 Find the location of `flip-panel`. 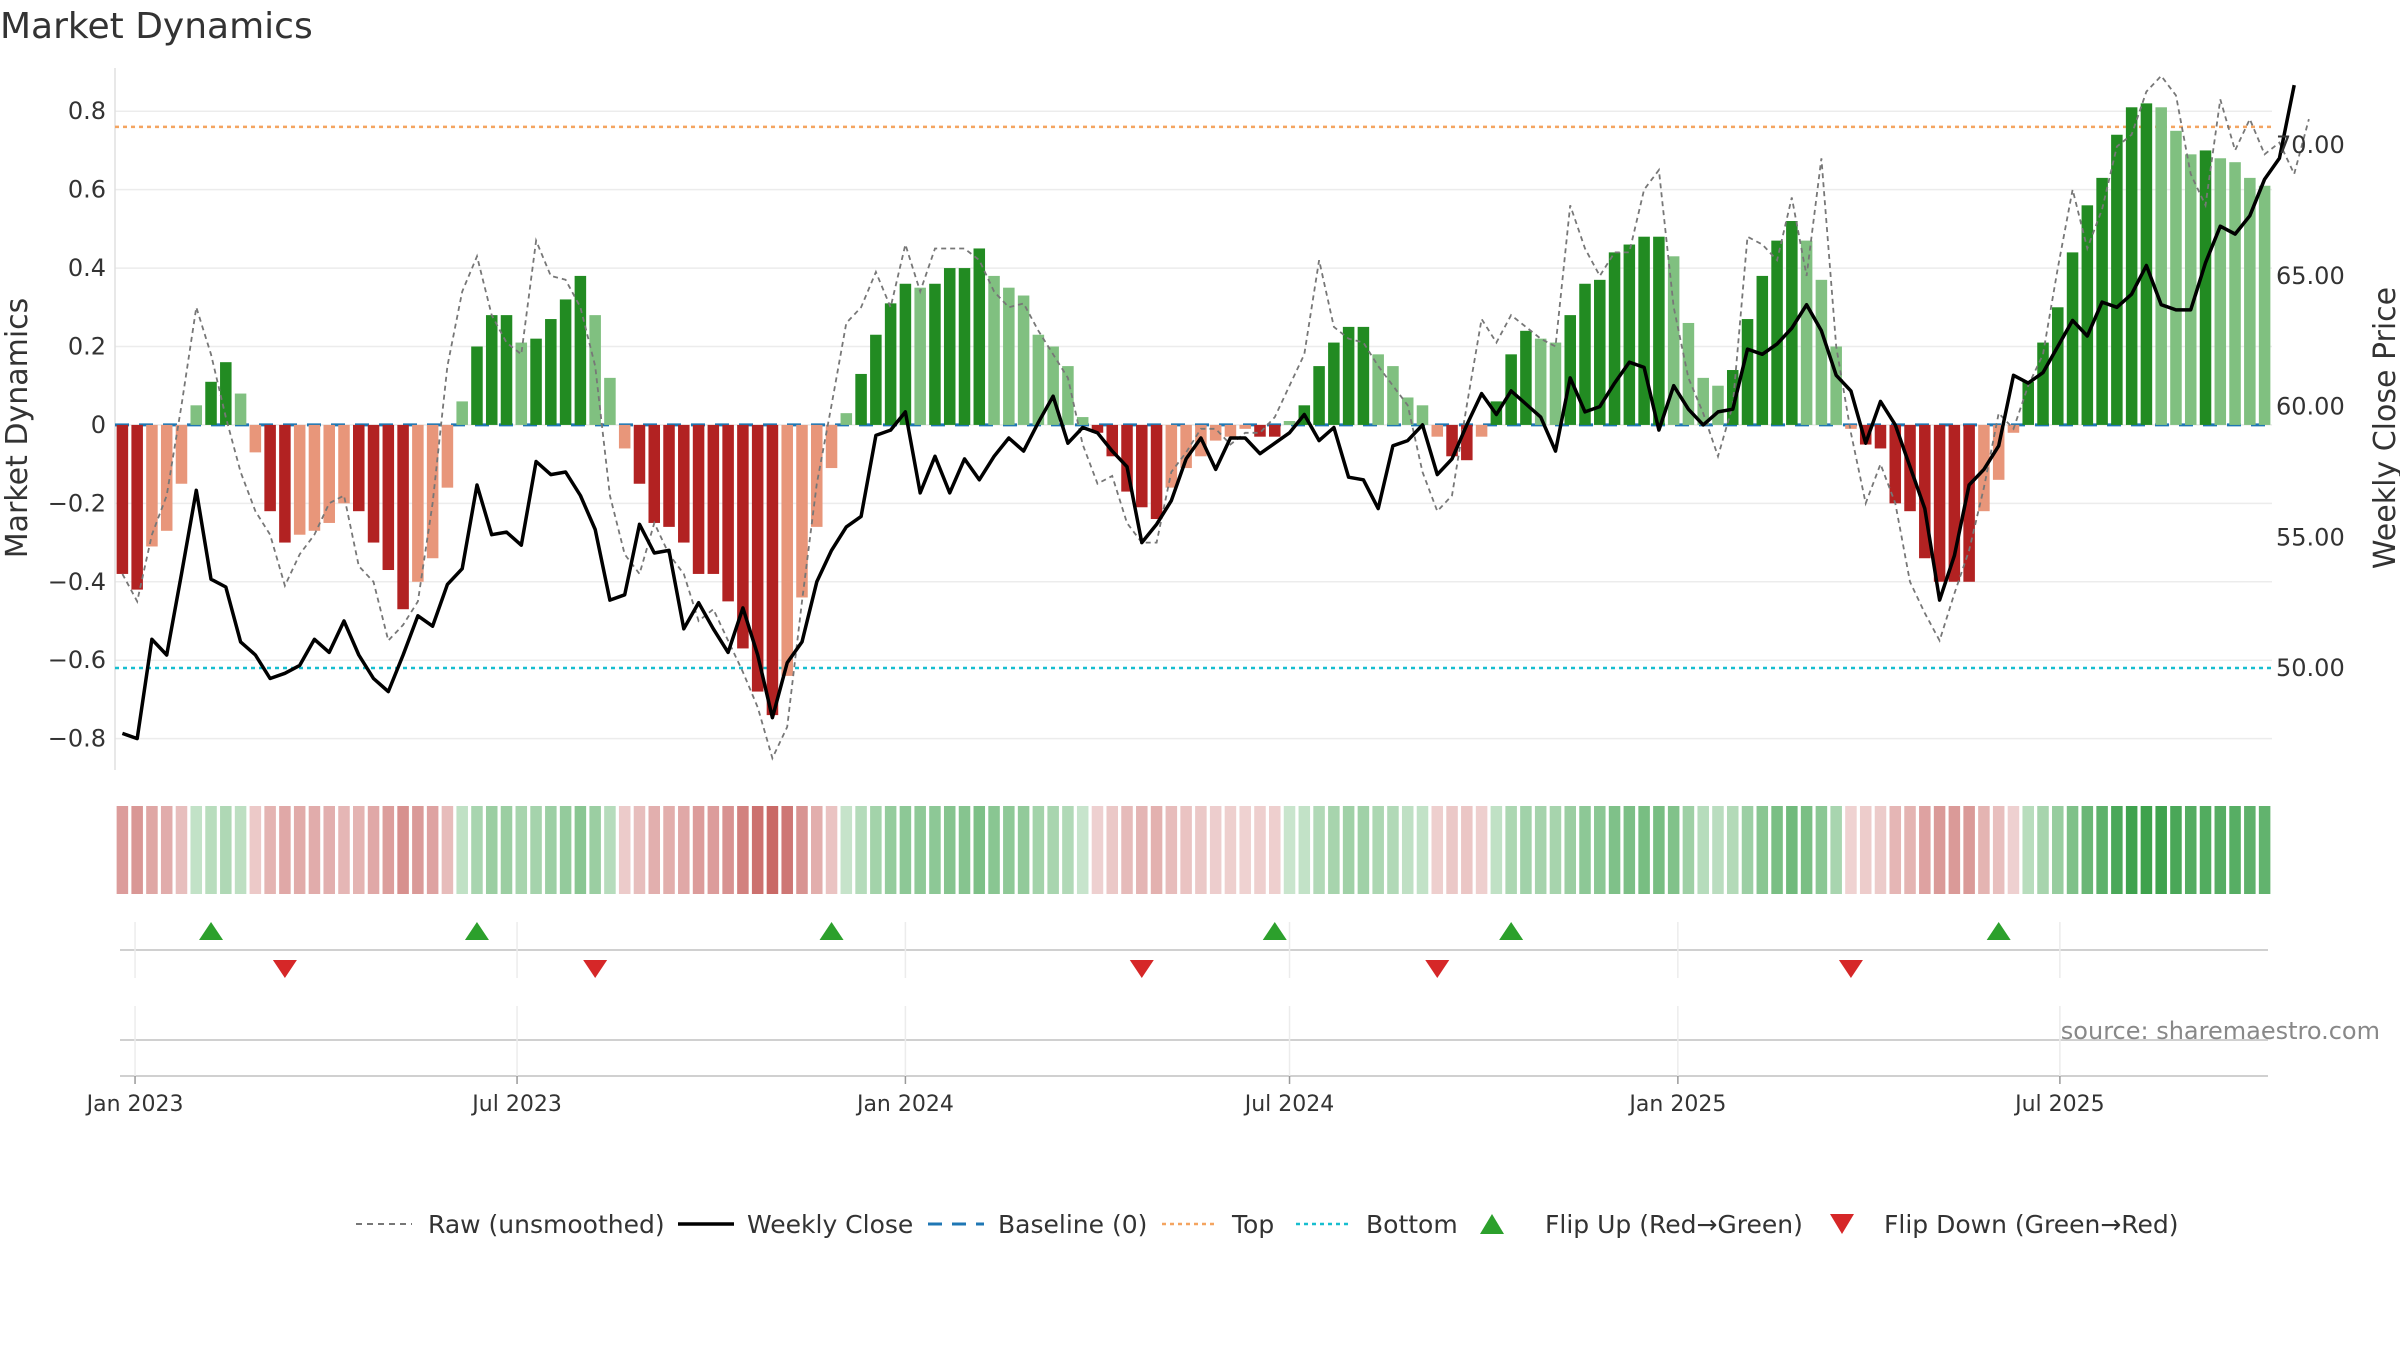

flip-panel is located at coordinates (1194, 950).